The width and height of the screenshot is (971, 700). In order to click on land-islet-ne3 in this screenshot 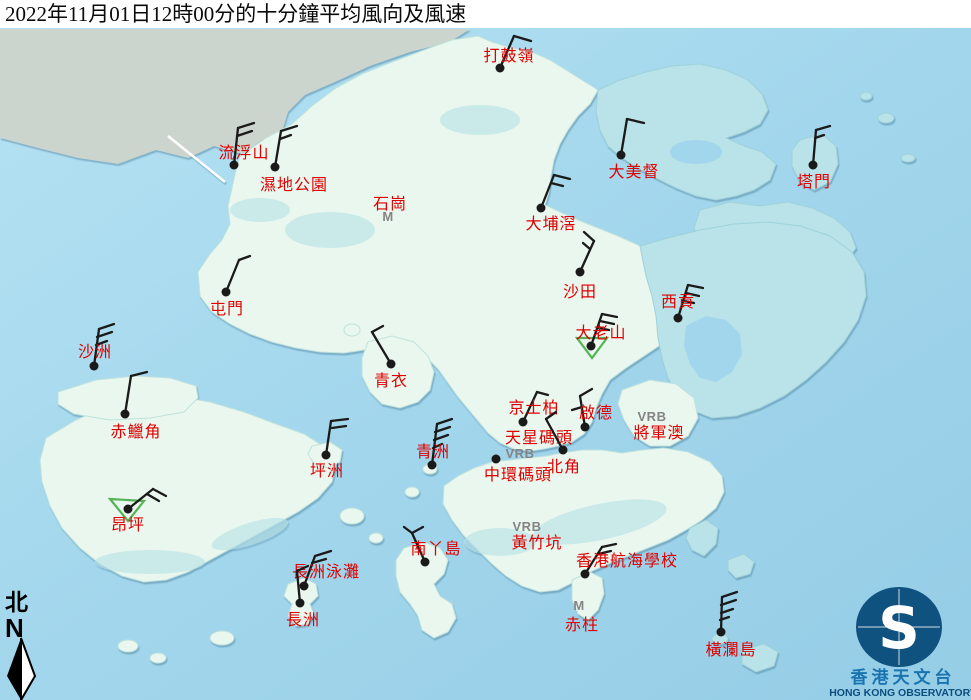, I will do `click(866, 96)`.